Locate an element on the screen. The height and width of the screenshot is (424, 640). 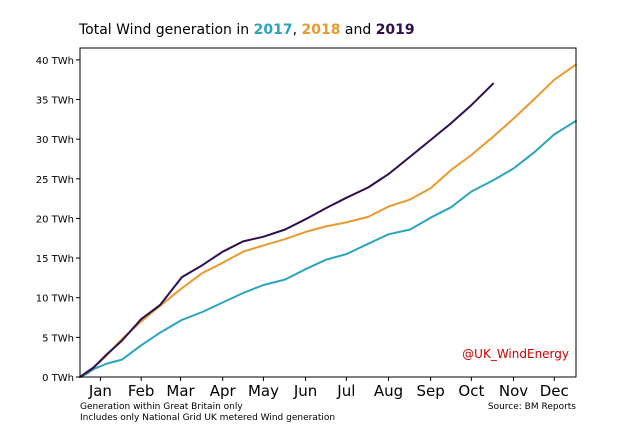
x-tick-label: Mar is located at coordinates (180, 391).